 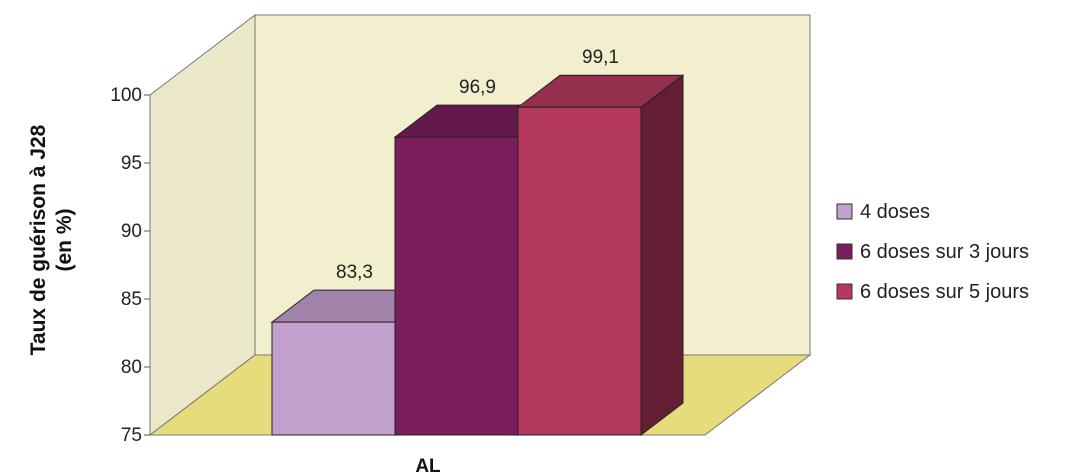 What do you see at coordinates (477, 87) in the screenshot?
I see `data-label: 96,9` at bounding box center [477, 87].